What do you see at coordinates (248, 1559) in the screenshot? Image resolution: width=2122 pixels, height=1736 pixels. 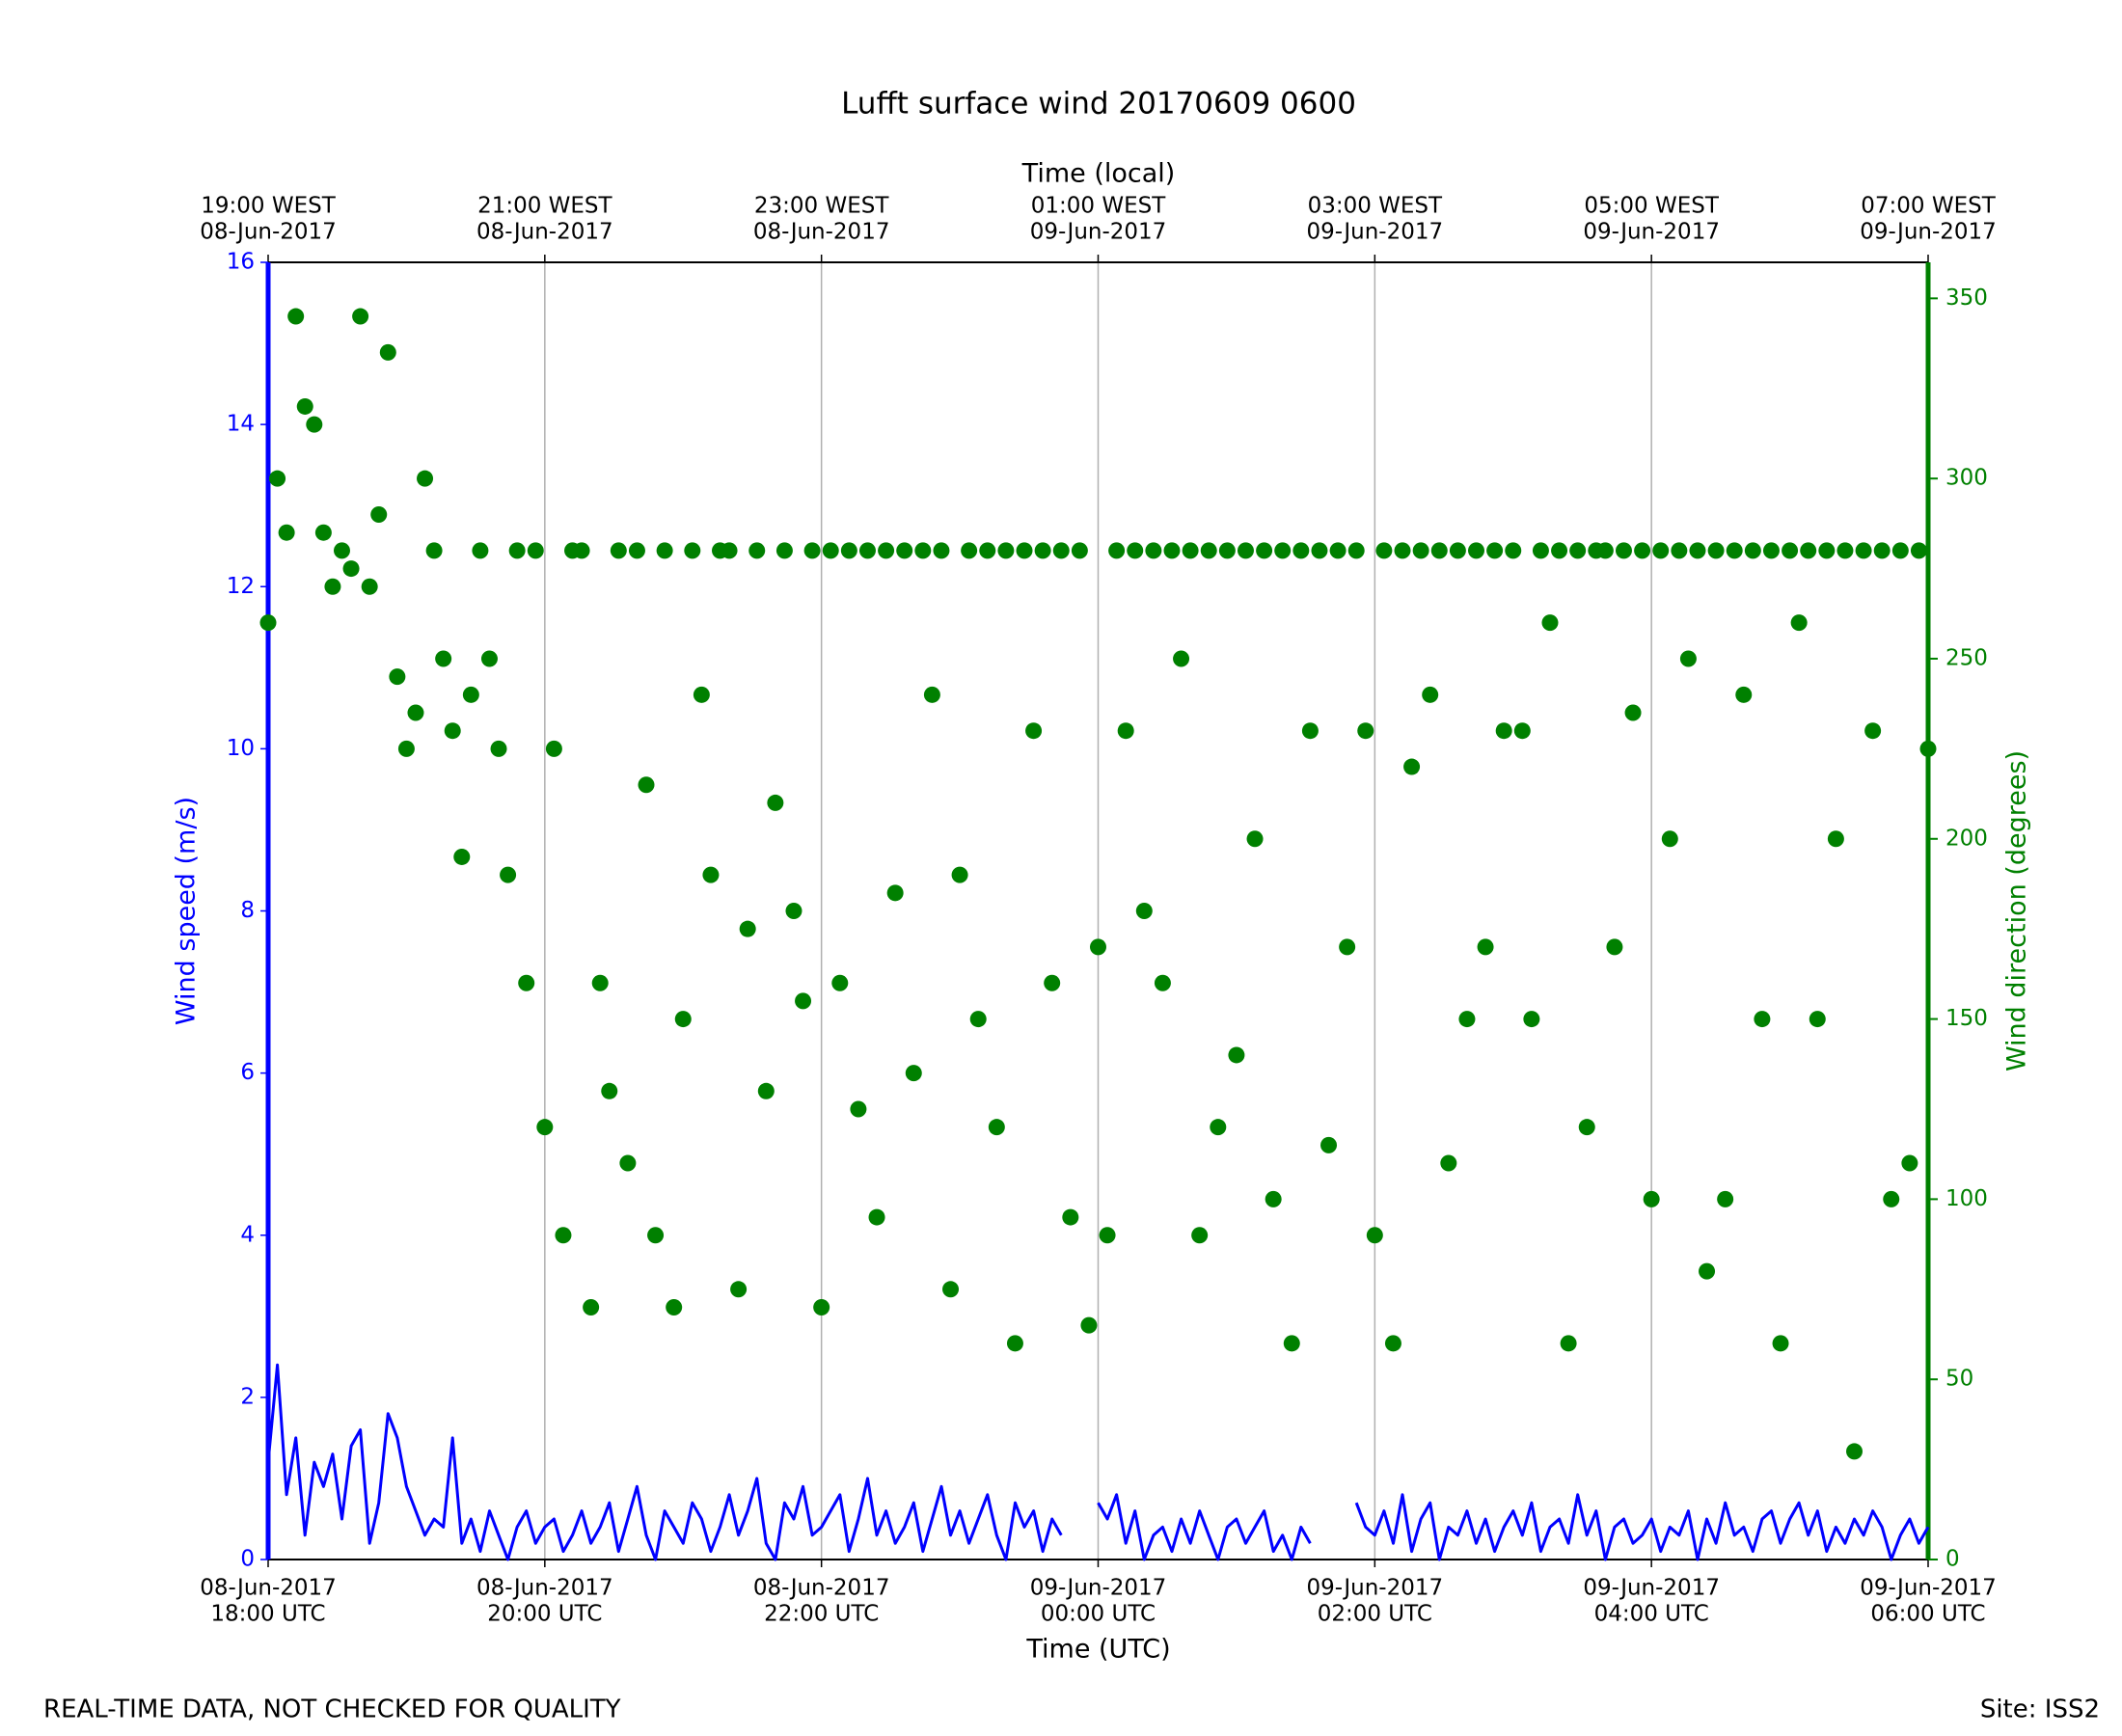 I see `y-tick-label: 0` at bounding box center [248, 1559].